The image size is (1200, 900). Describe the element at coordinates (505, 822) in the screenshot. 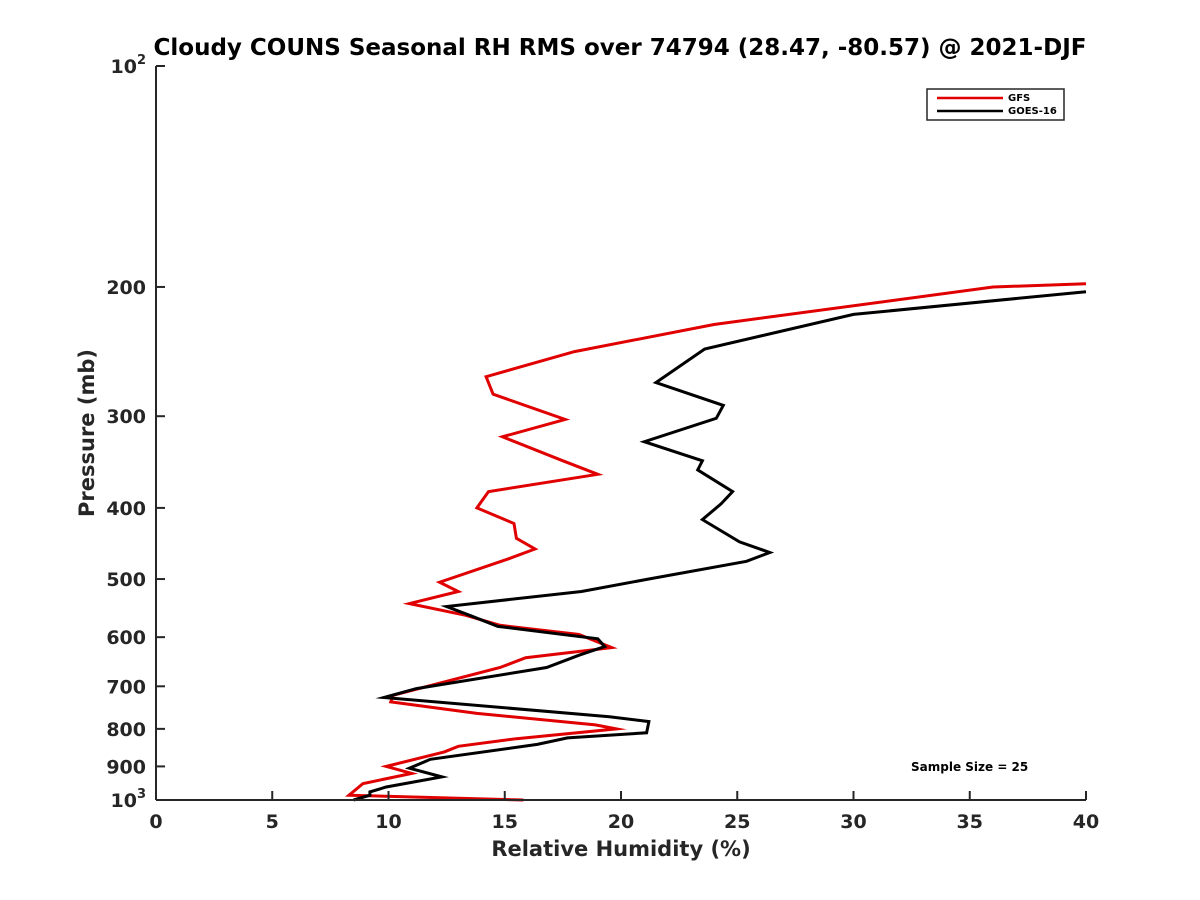

I see `x-tick-label: 15` at that location.